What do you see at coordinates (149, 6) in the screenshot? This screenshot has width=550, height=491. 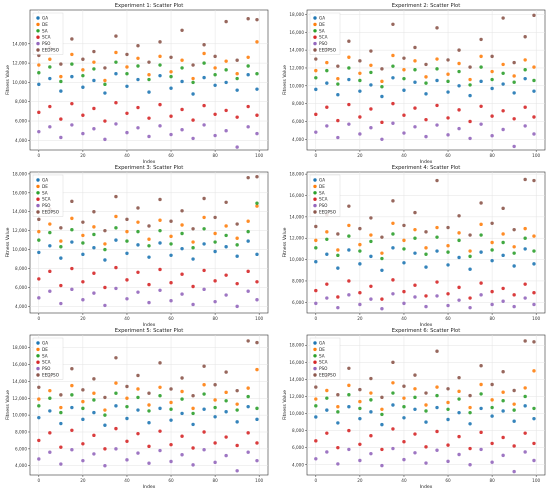 I see `chart-title: Experiment 1: Scatter Plot` at bounding box center [149, 6].